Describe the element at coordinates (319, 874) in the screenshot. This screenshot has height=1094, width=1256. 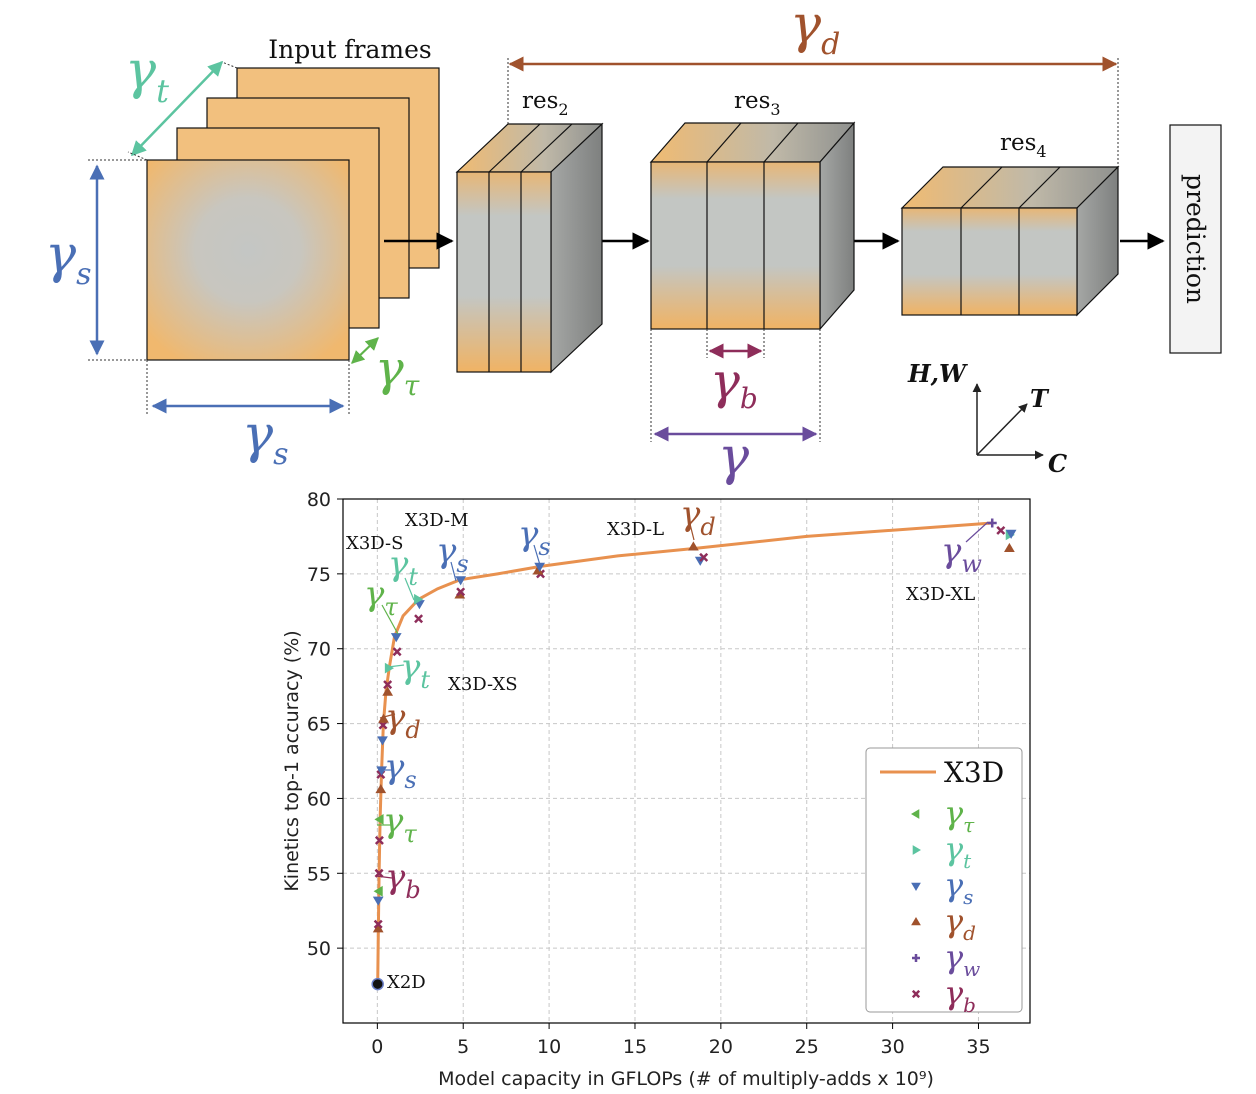
I see `y-tick-label: 55` at that location.